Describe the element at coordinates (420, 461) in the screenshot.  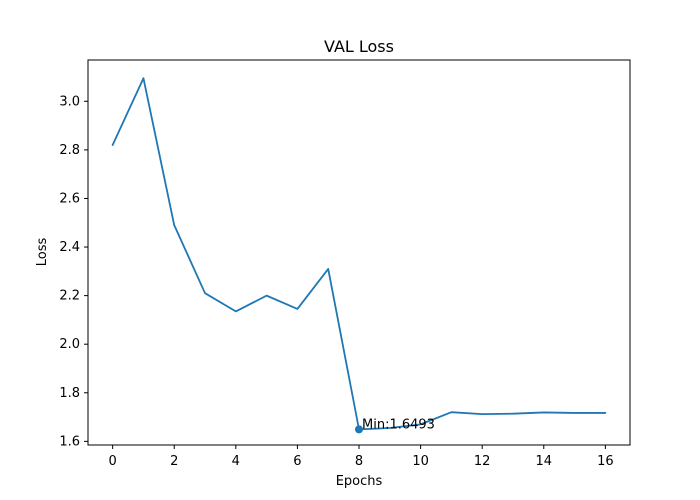
I see `x-tick-label: 10` at that location.